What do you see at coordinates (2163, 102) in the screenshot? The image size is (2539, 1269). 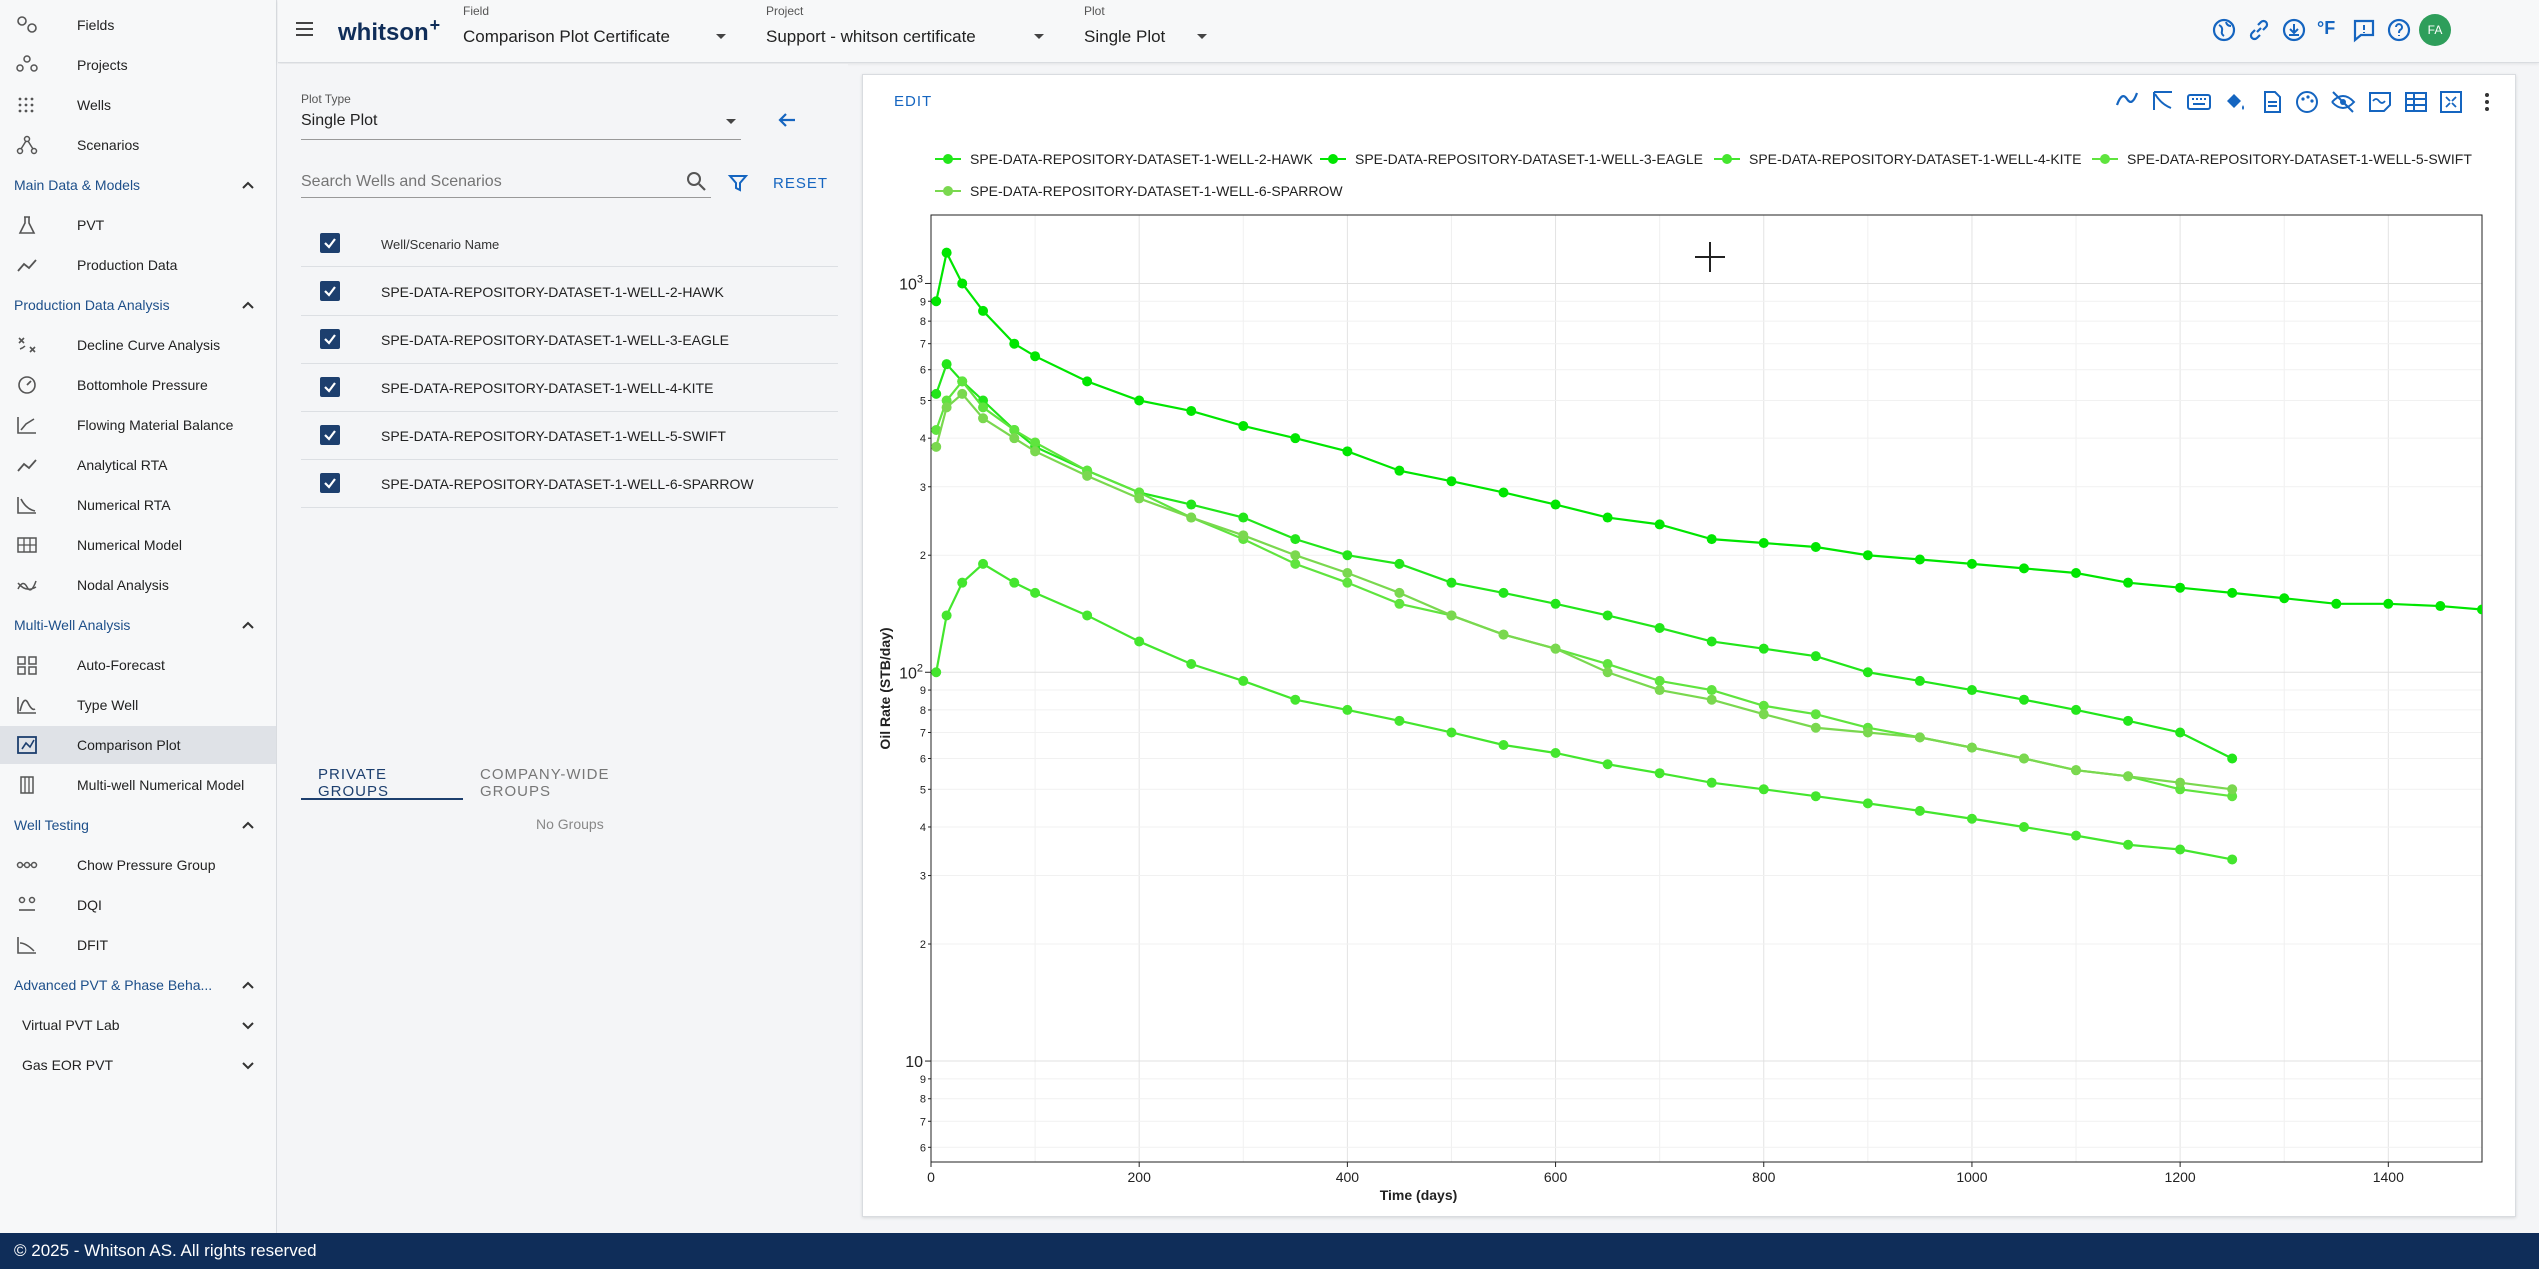 I see `axis-icon` at bounding box center [2163, 102].